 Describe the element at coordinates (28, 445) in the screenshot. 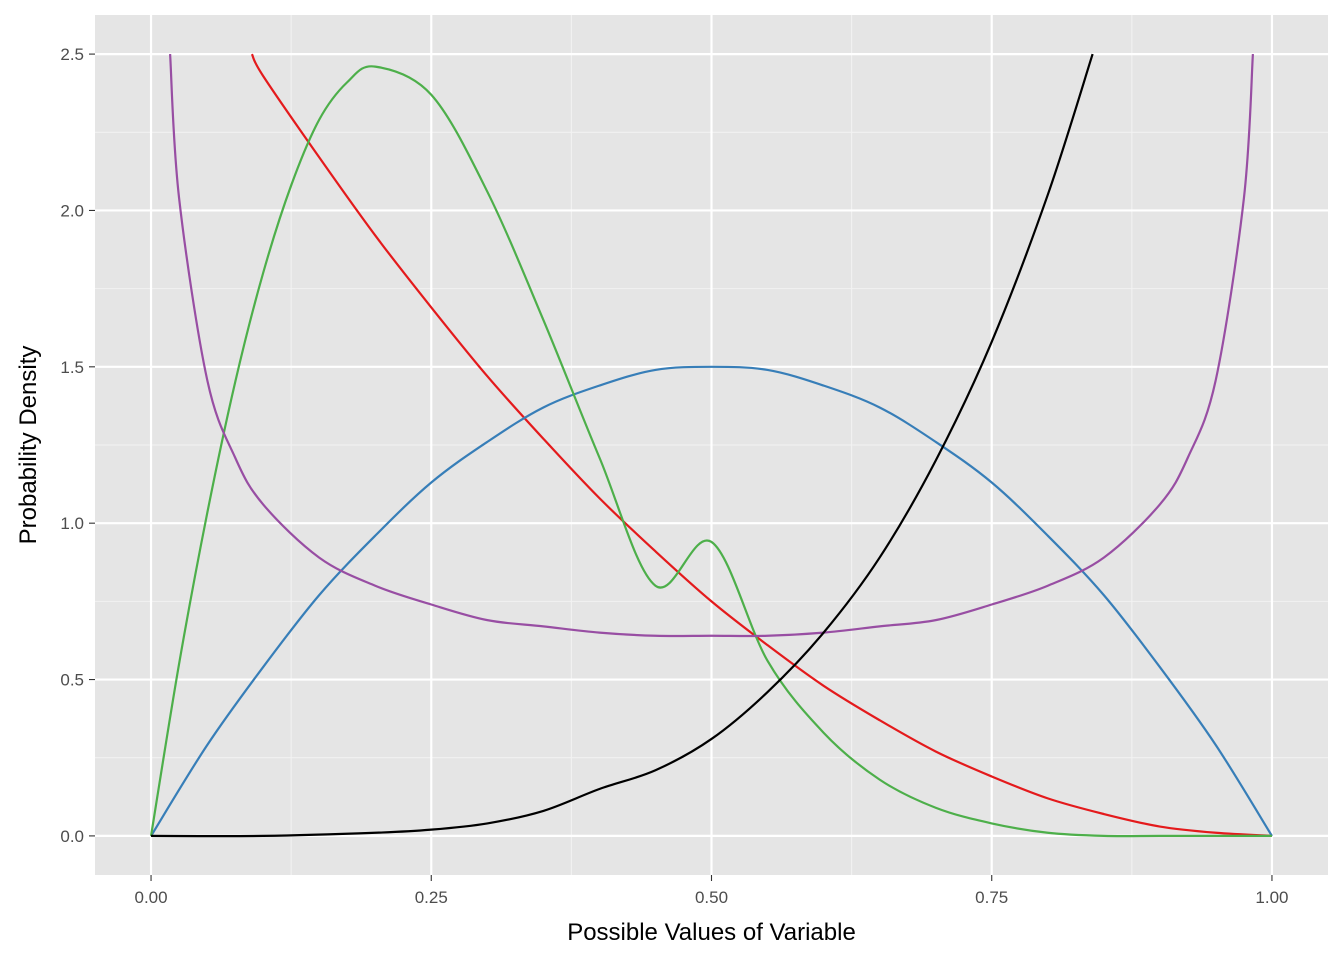

I see `y-axis-title: Probability Density` at that location.